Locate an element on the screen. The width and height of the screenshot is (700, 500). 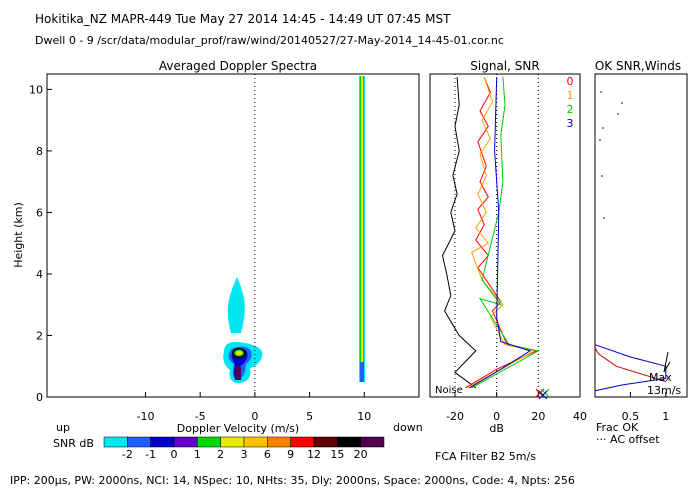
colorbar-tick-label: 9 is located at coordinates (290, 454).